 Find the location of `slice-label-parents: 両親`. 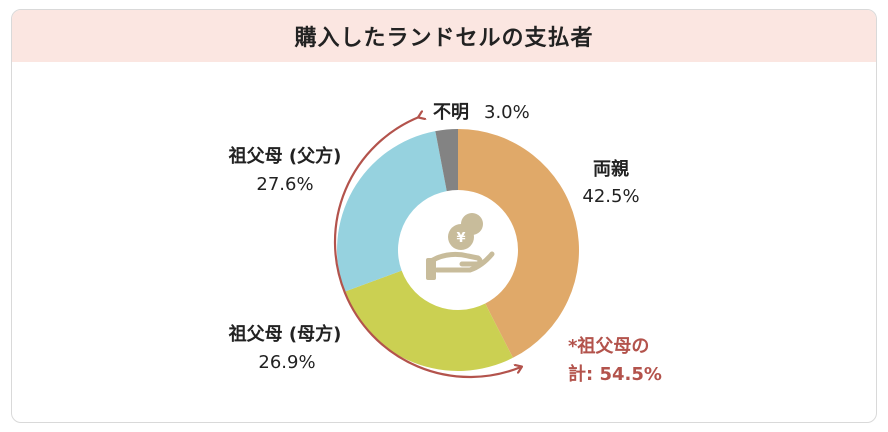

slice-label-parents: 両親 is located at coordinates (611, 169).